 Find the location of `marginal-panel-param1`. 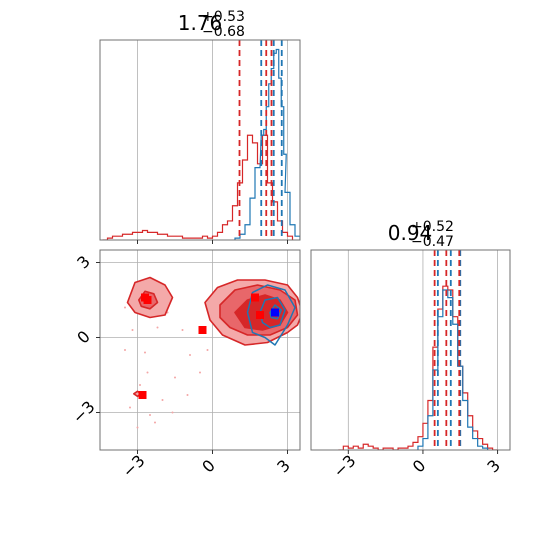

marginal-panel-param1 is located at coordinates (200, 141).